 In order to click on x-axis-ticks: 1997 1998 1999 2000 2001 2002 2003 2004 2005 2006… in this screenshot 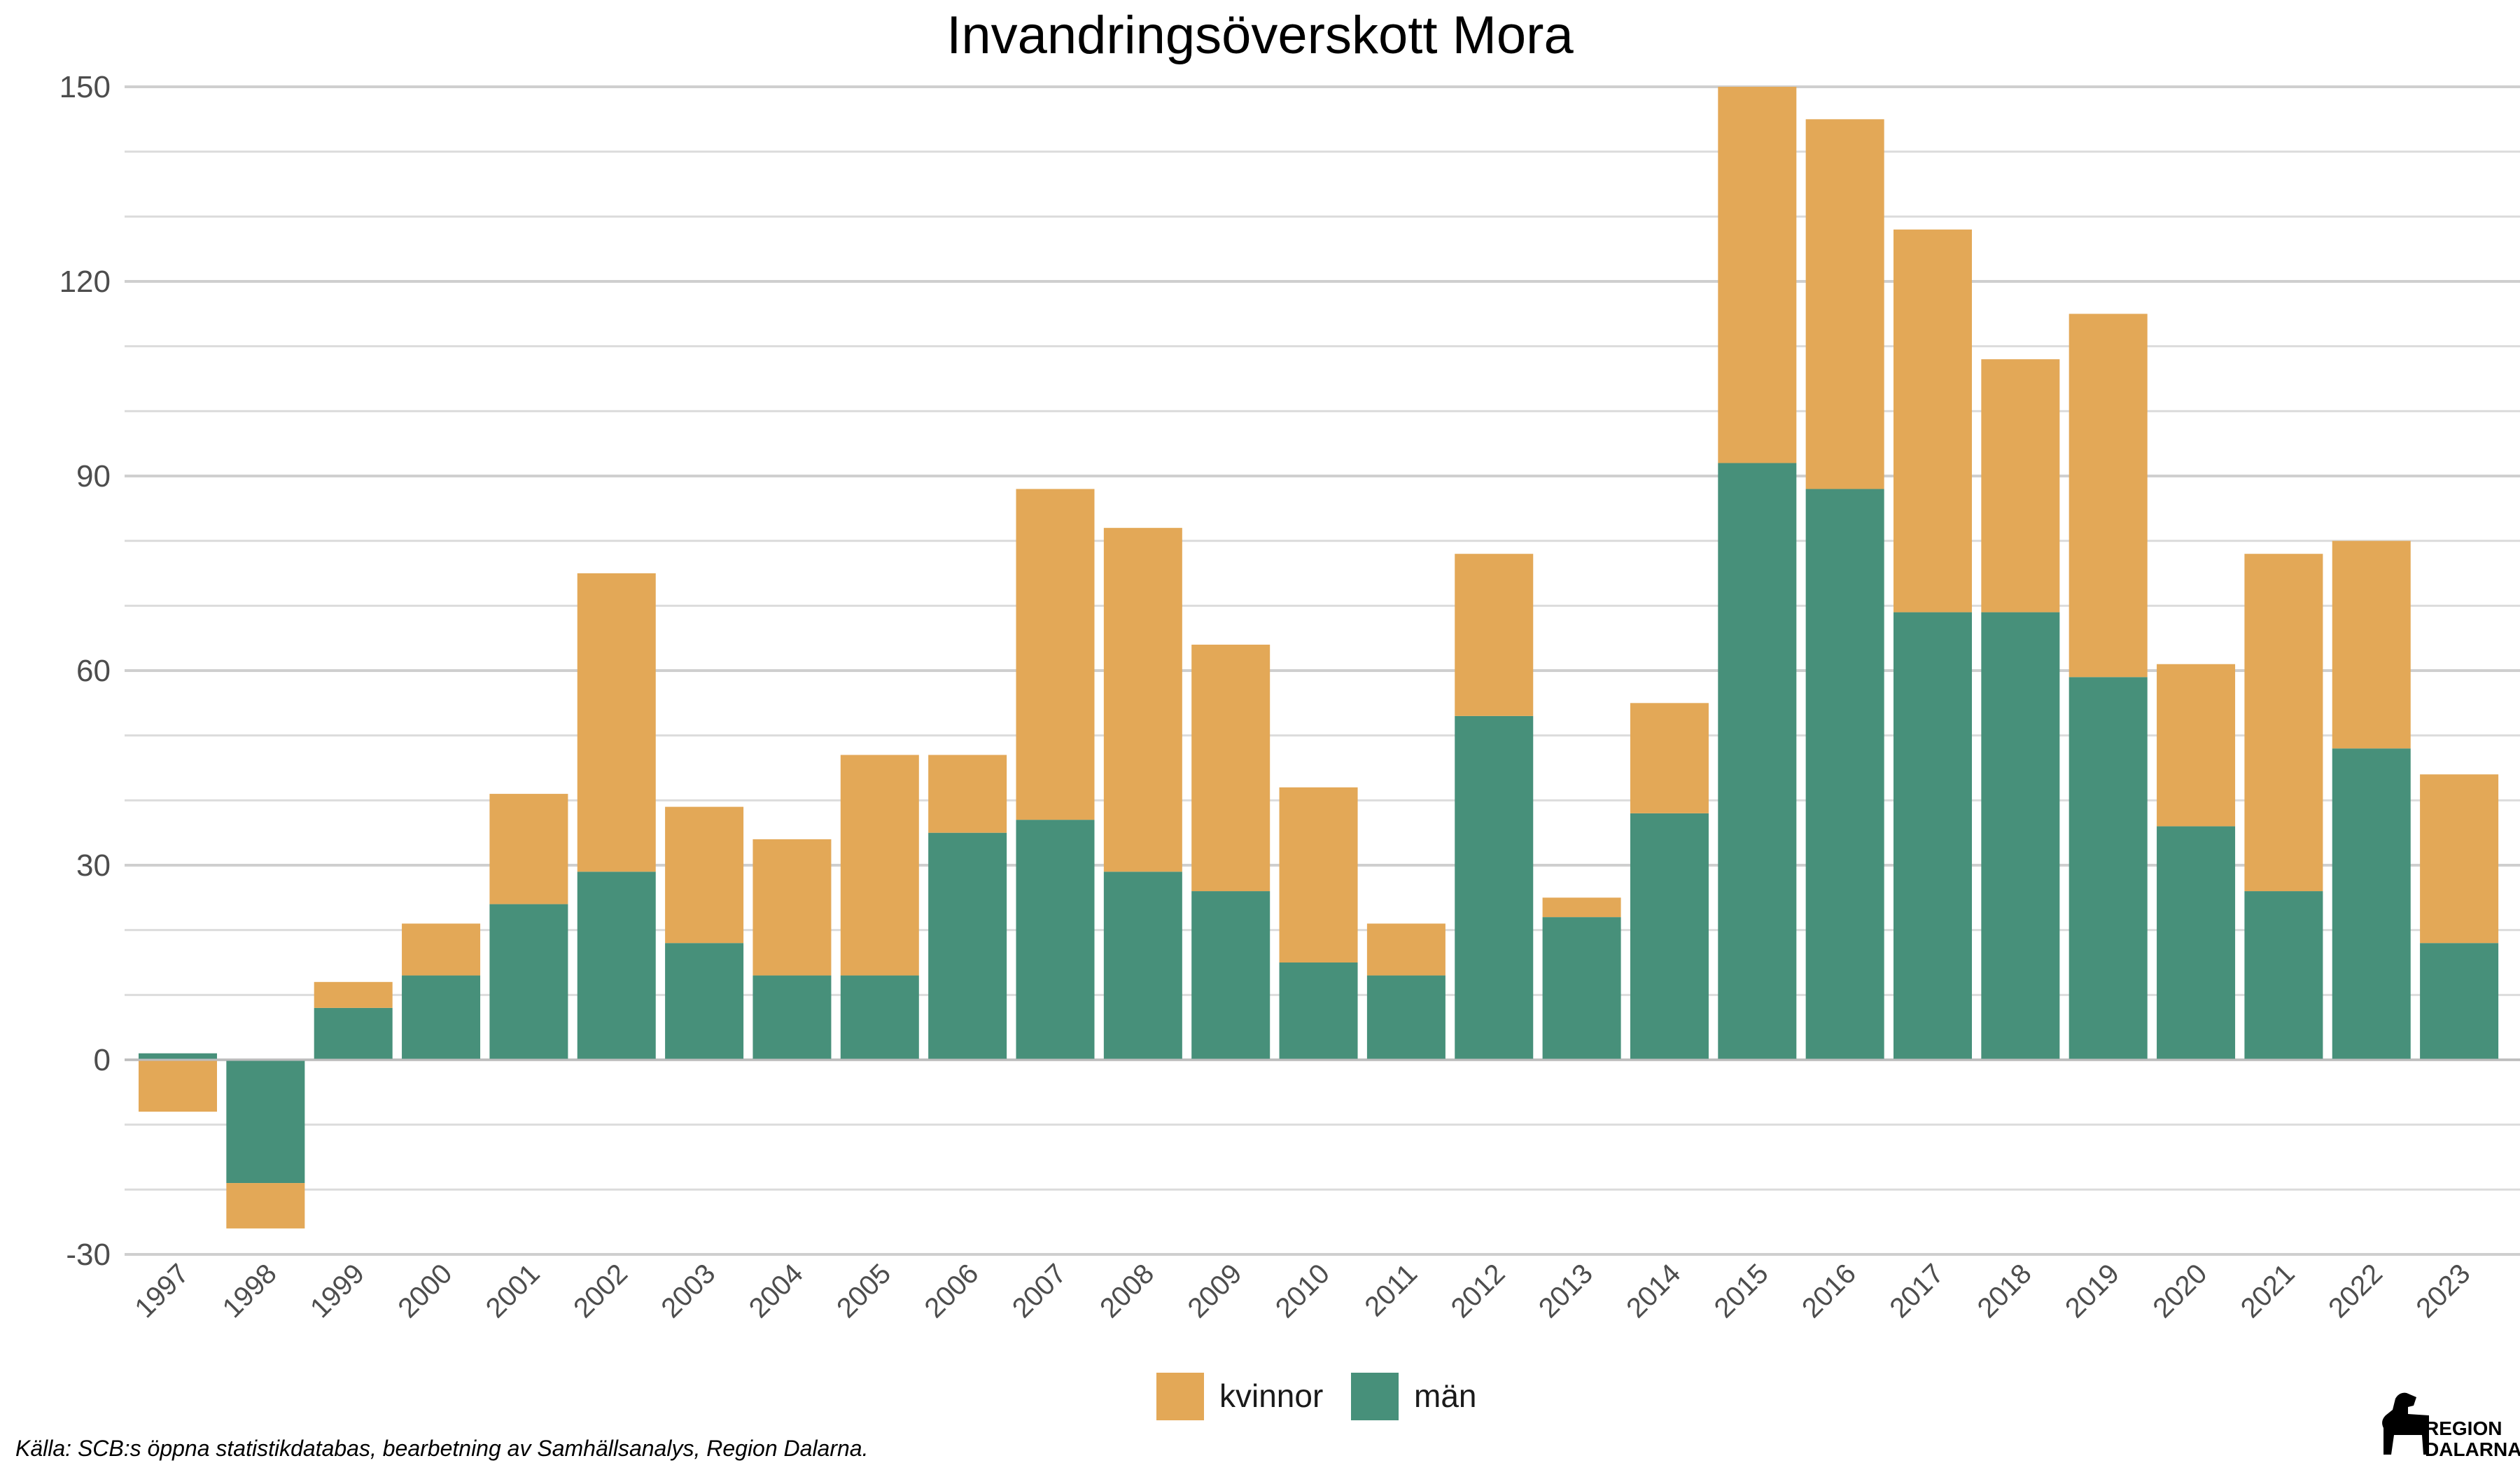, I will do `click(1302, 1291)`.